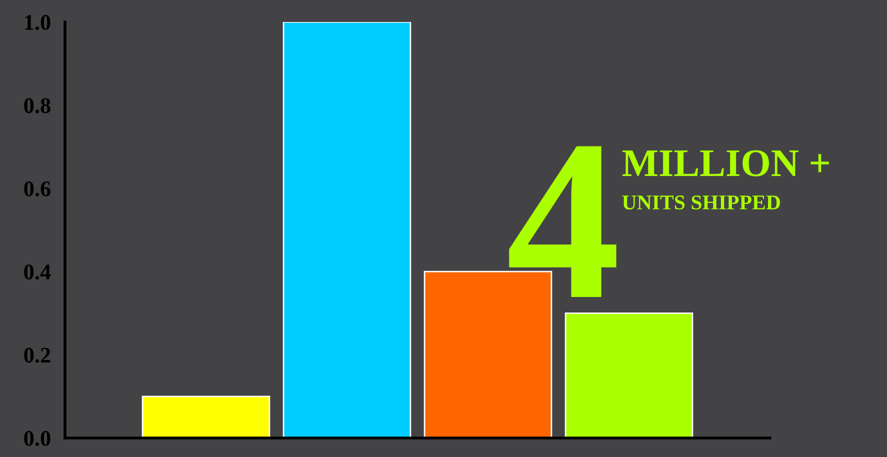 Image resolution: width=887 pixels, height=457 pixels. Describe the element at coordinates (701, 203) in the screenshot. I see `annotation: UNITS SHIPPED` at that location.